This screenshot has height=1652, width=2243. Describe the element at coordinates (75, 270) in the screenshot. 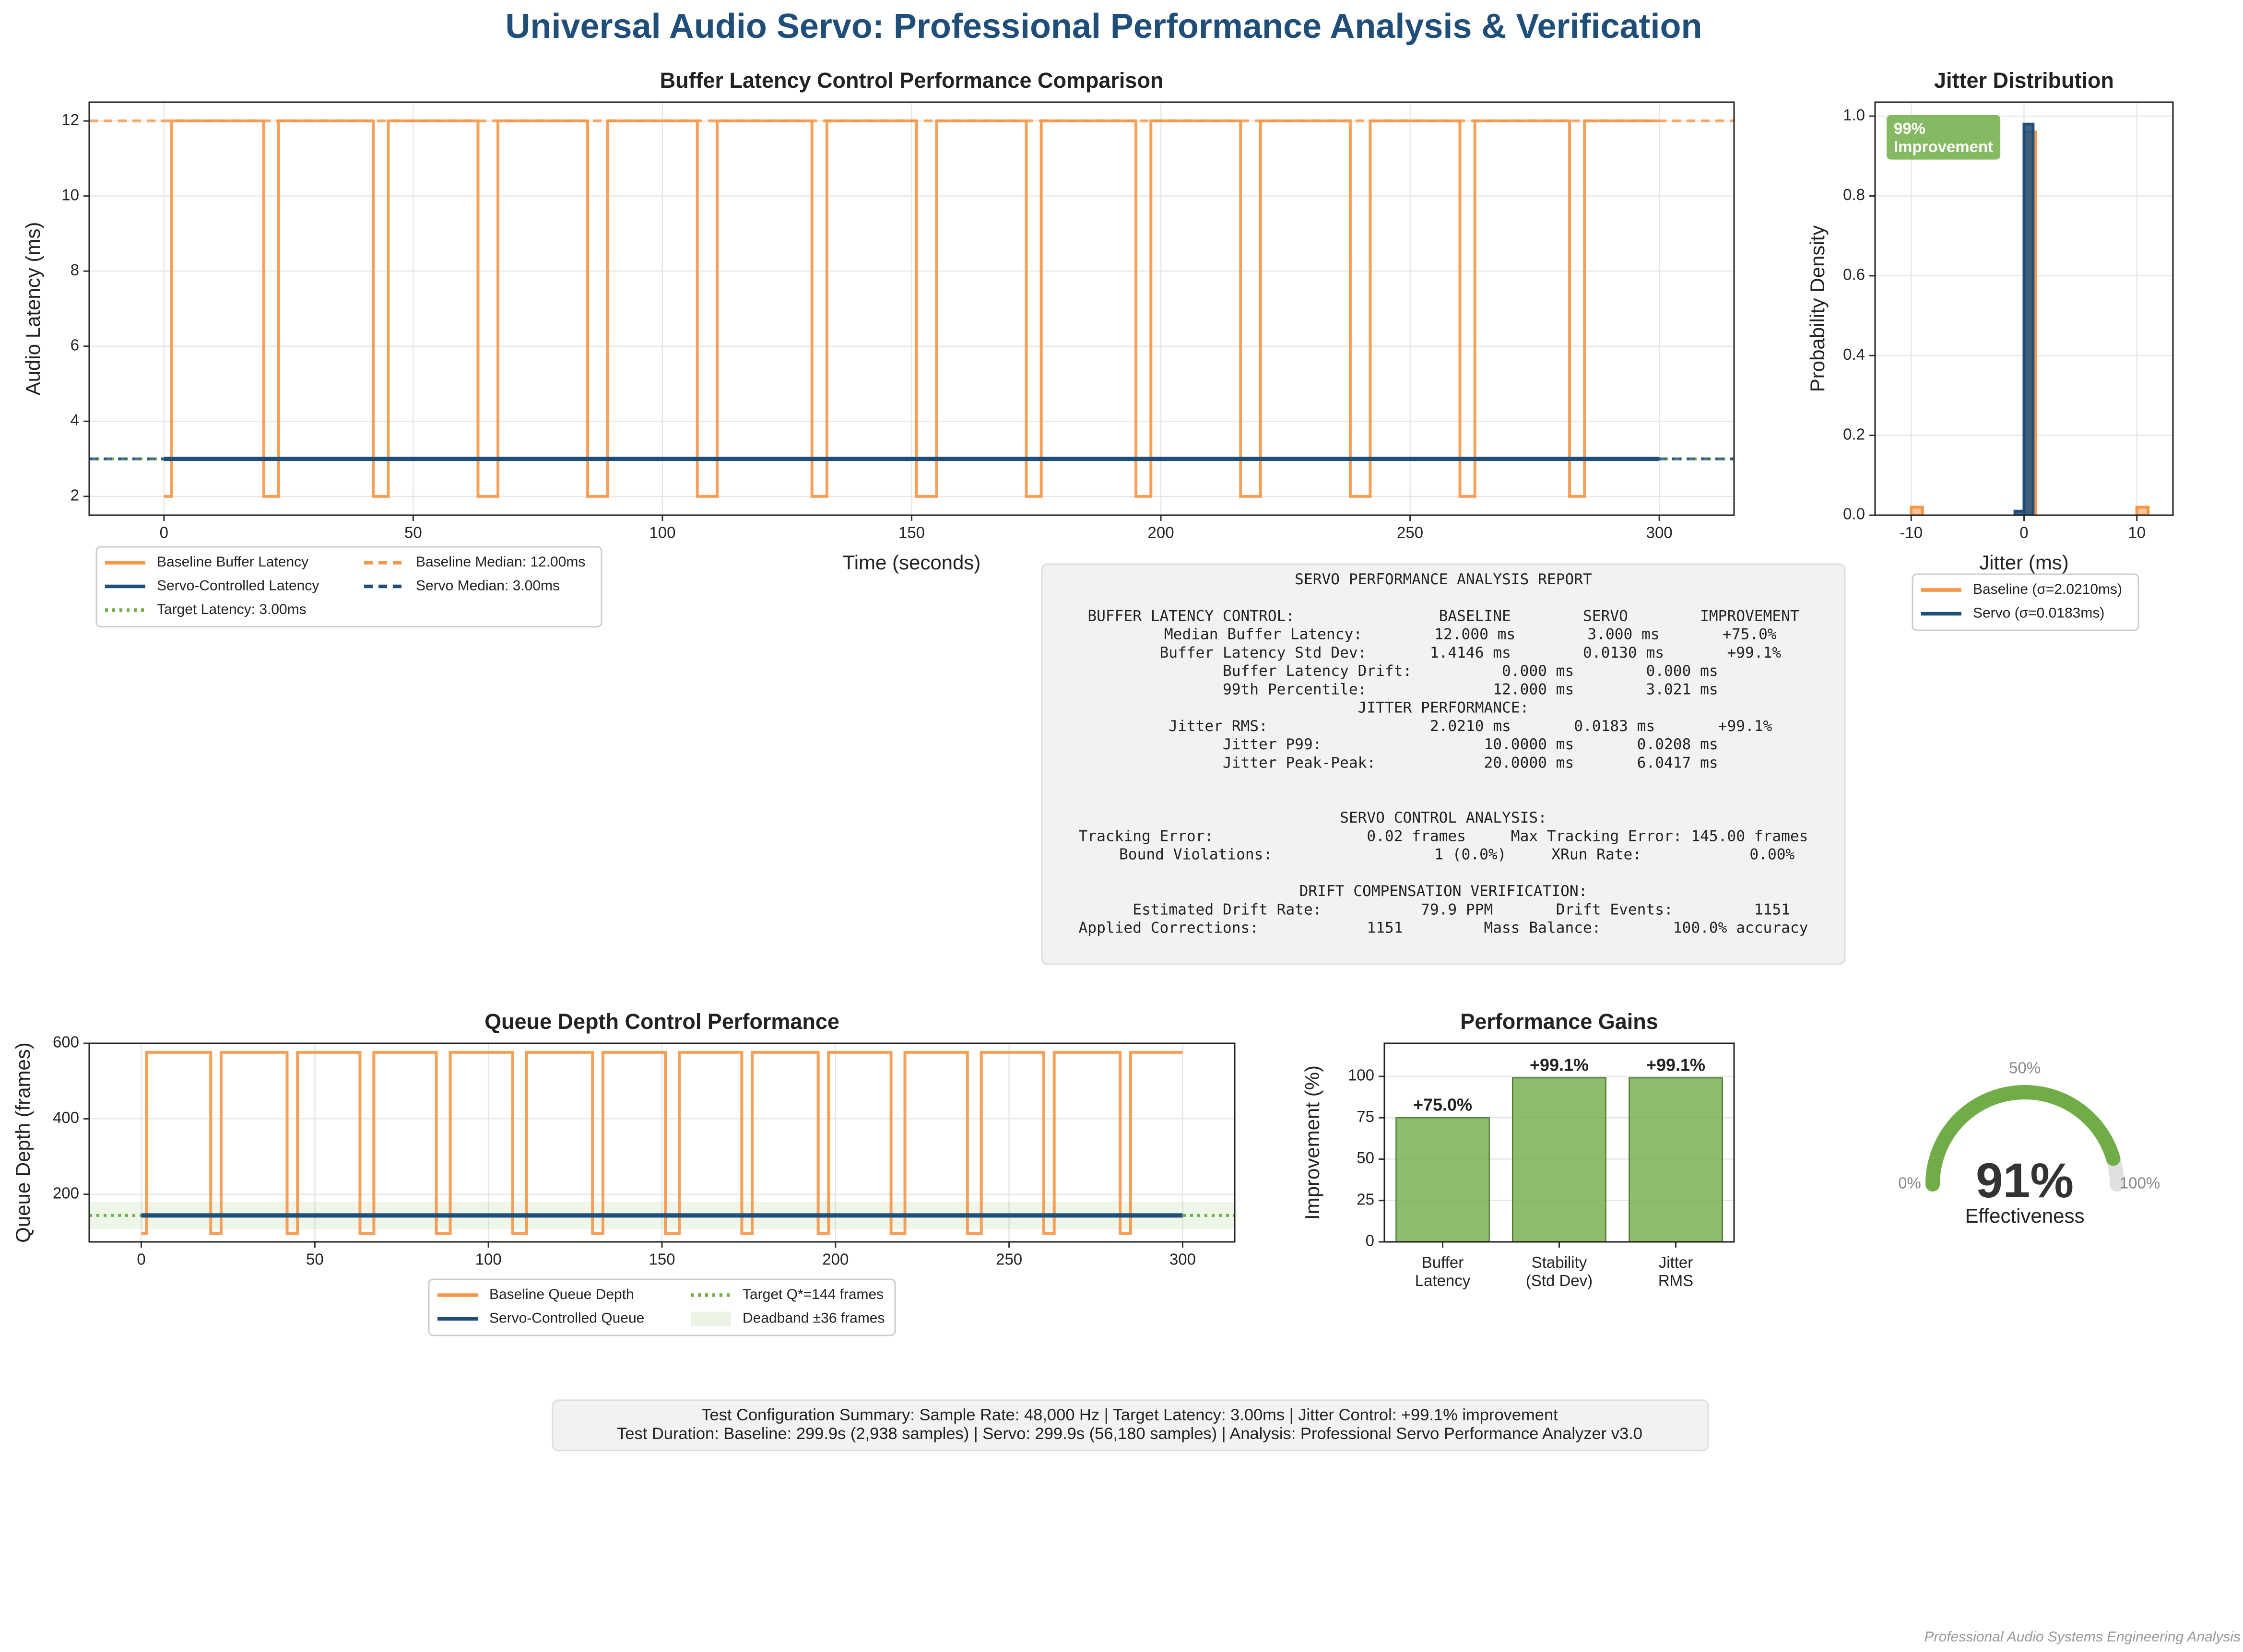

I see `y-tick-label: 8` at that location.